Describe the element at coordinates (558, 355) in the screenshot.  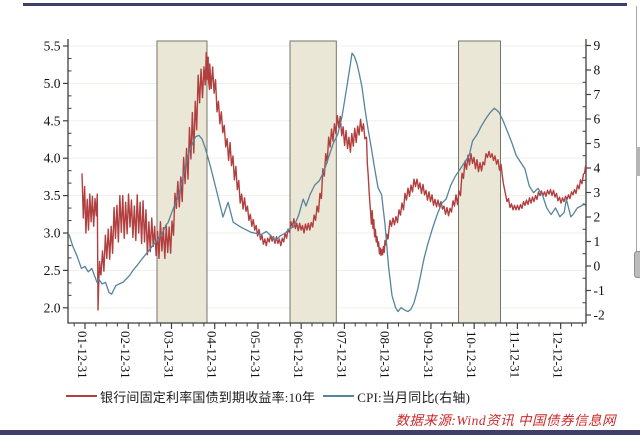
I see `x-axis-tick-label: 12-12-31` at that location.